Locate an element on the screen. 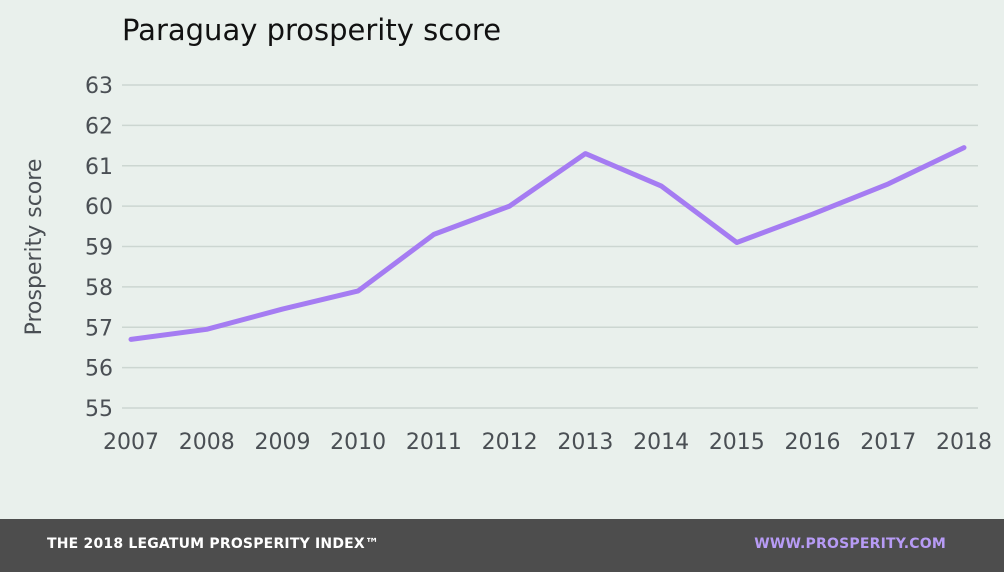 Image resolution: width=1004 pixels, height=572 pixels. x-tick-label: 2012 is located at coordinates (510, 442).